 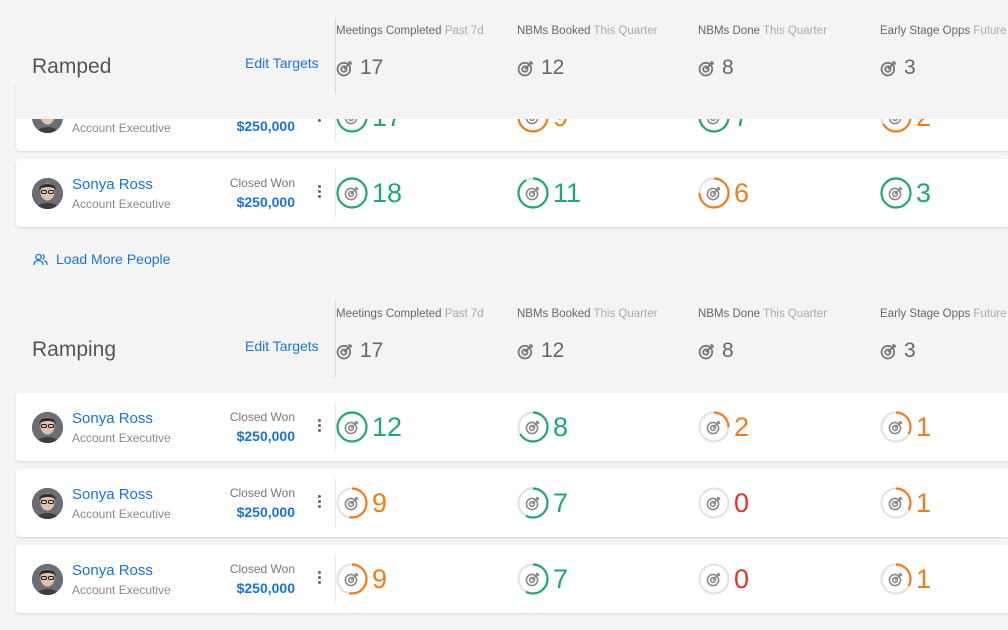 I want to click on goal-progress-cell: 11, so click(x=549, y=193).